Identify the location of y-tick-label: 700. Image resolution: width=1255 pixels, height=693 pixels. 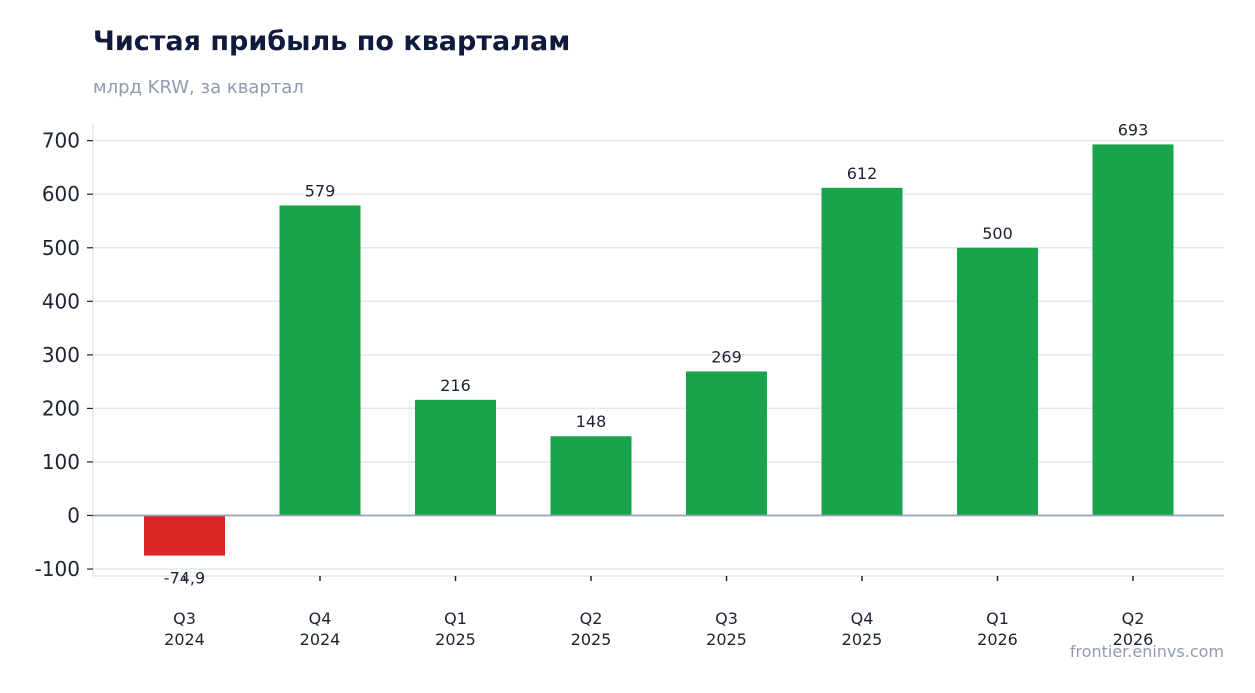
(61, 141).